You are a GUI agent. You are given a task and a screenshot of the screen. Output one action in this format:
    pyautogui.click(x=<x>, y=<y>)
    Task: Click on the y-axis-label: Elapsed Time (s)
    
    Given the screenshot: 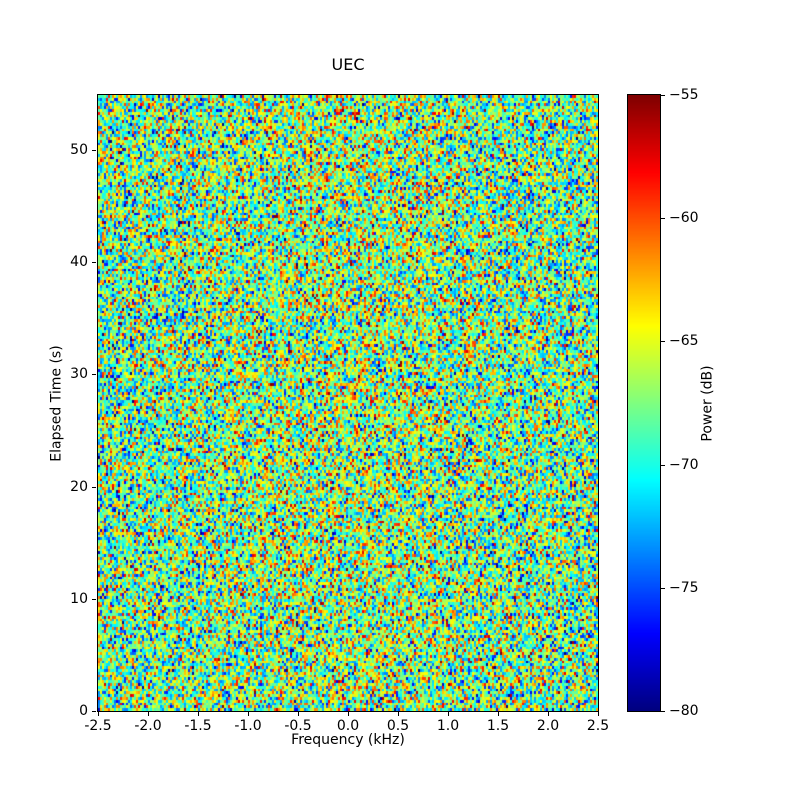 What is the action you would take?
    pyautogui.click(x=56, y=403)
    